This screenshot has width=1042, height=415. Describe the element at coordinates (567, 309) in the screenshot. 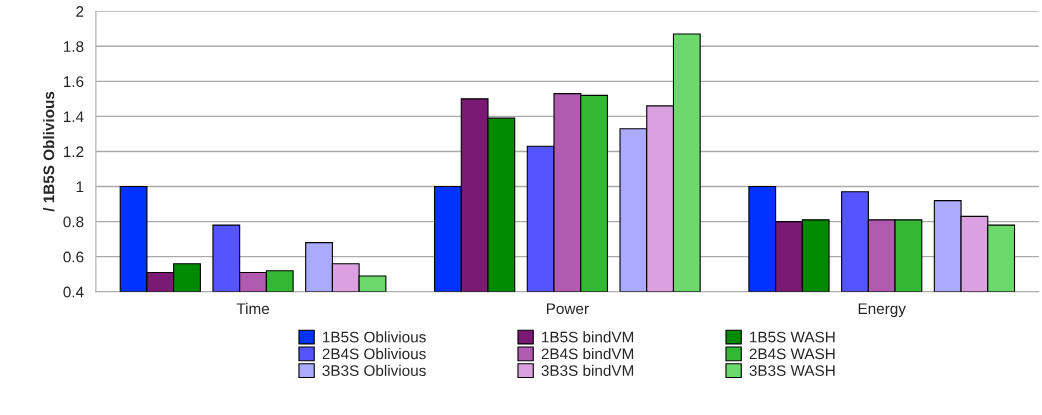

I see `x-tick-label: Power` at that location.